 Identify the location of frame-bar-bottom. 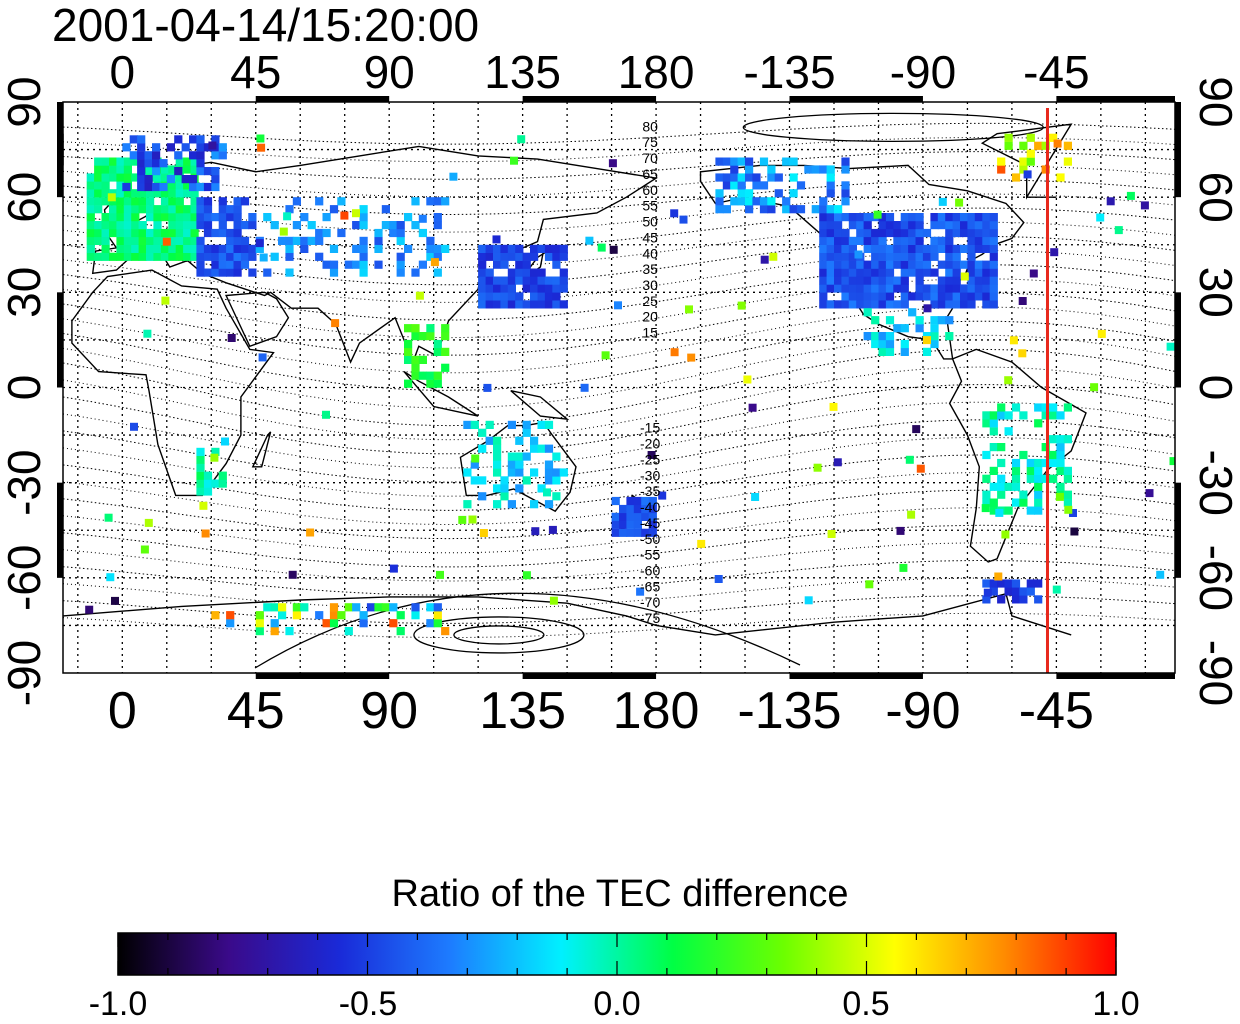
(589, 676).